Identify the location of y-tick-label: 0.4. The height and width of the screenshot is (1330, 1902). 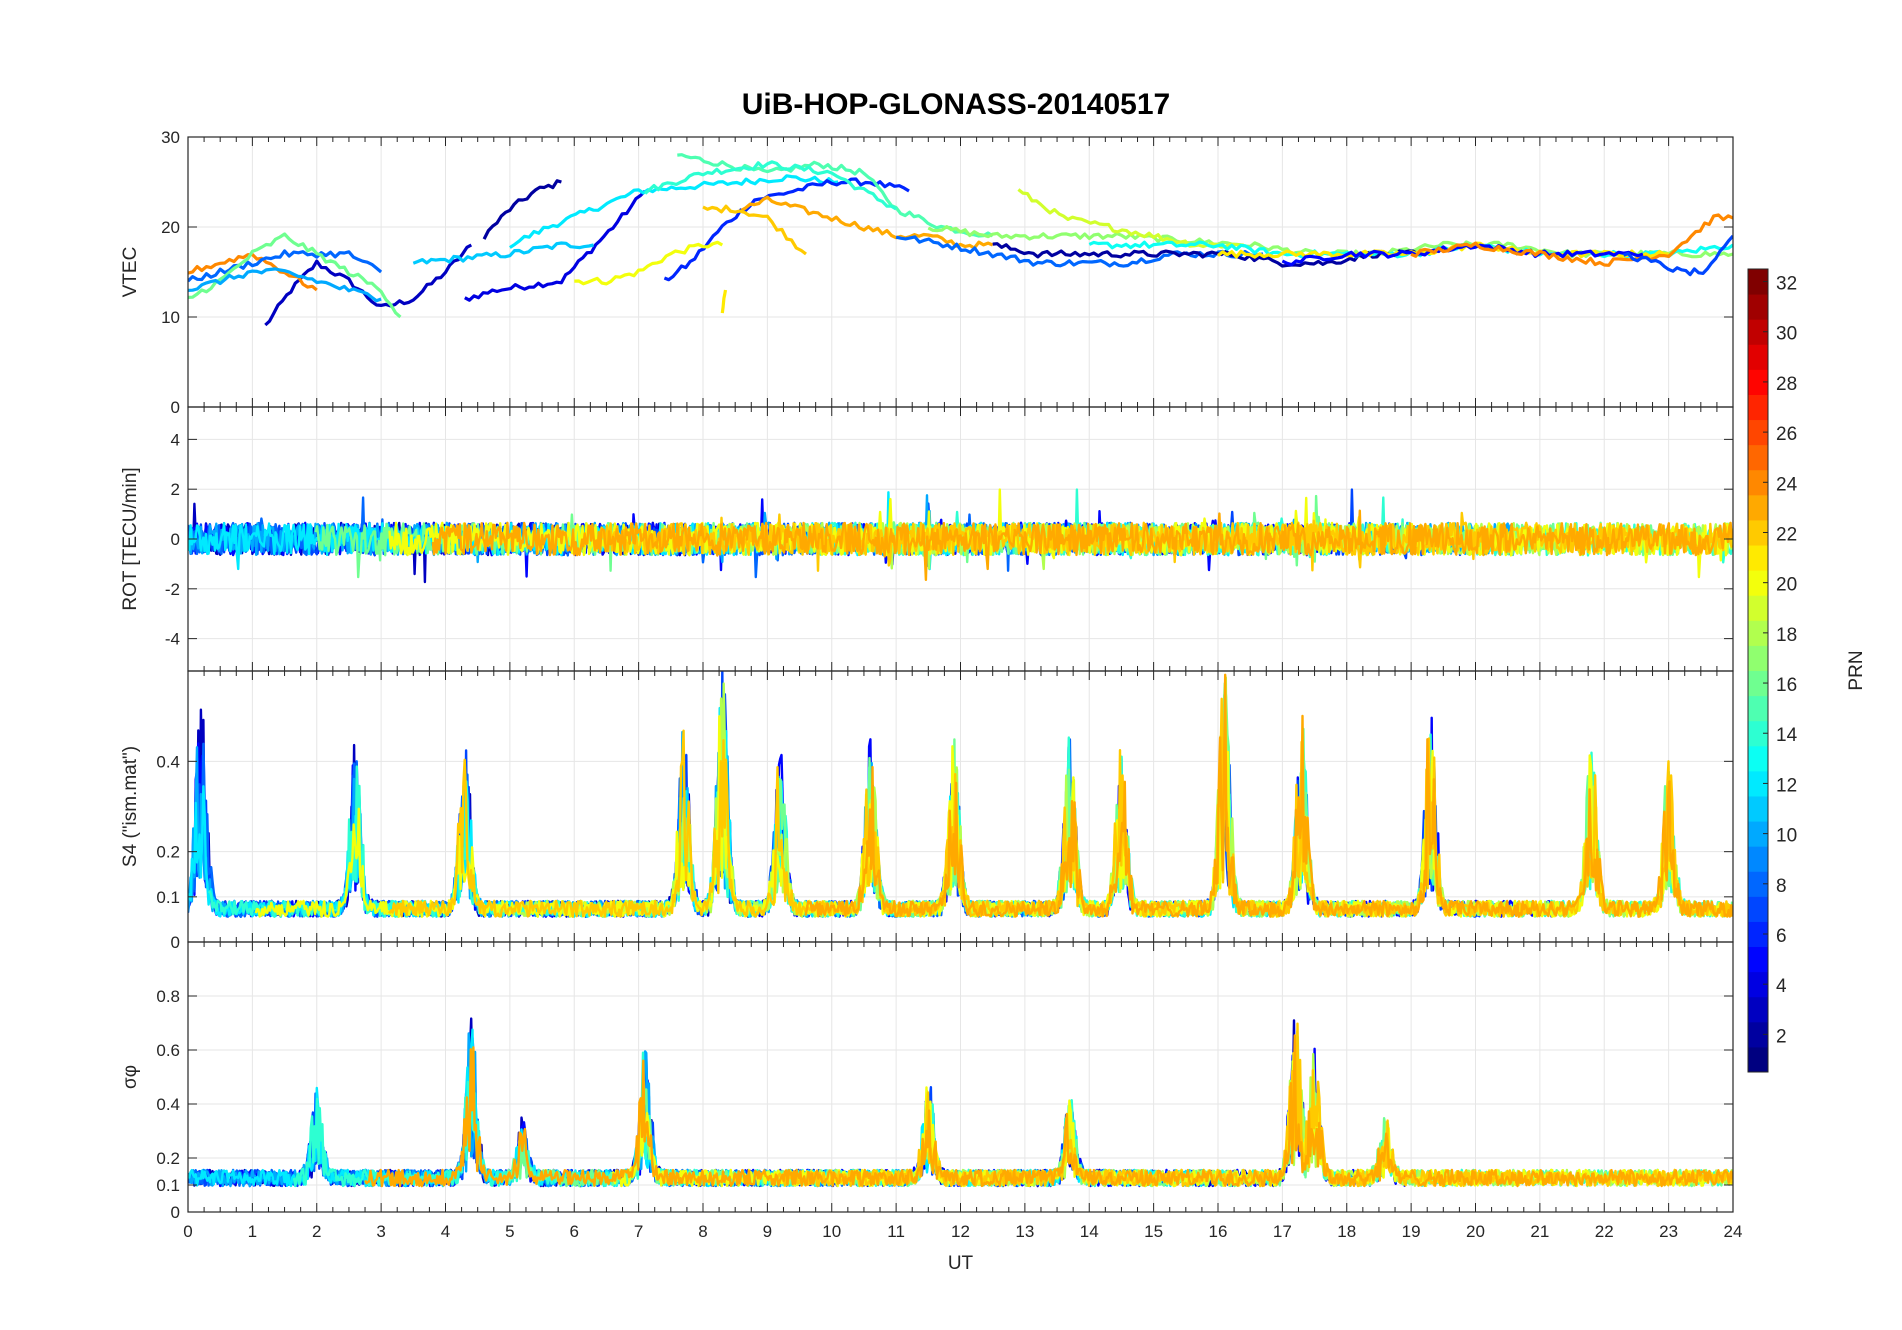
(168, 761).